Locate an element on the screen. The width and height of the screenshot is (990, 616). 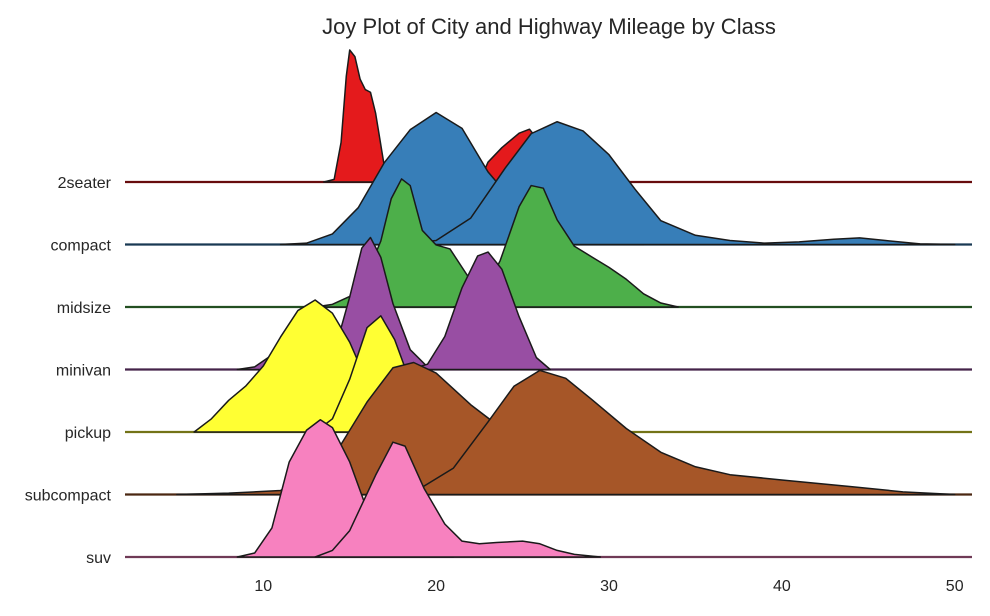
x-tick-labels: 10 20 30 40 50 is located at coordinates (608, 586).